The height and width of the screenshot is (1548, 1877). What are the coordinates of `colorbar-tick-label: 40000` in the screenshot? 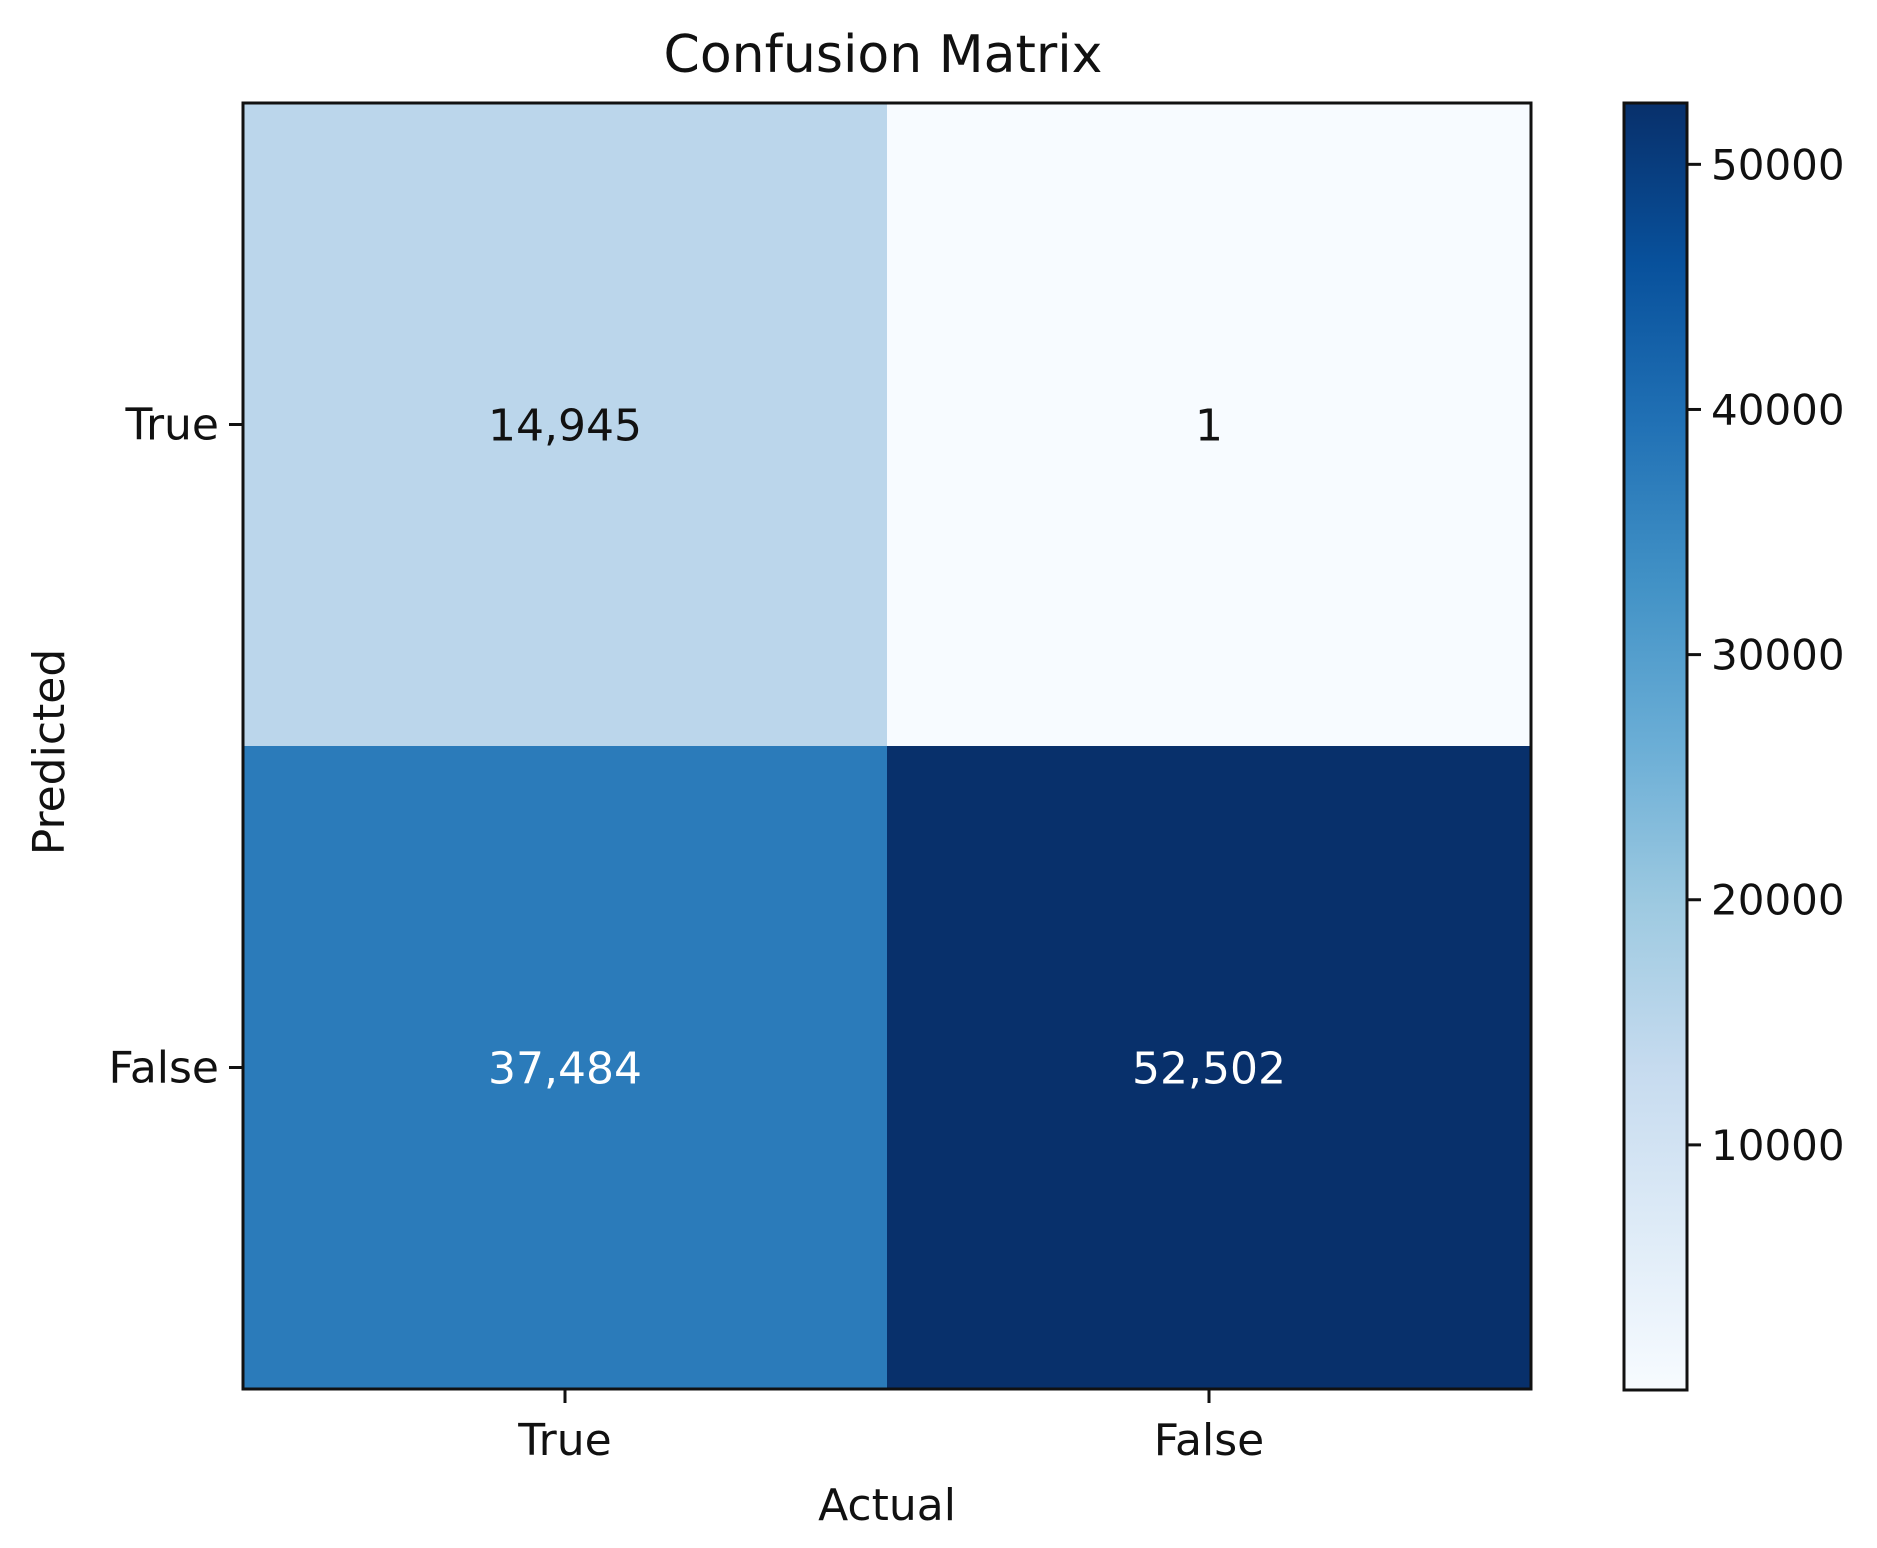 It's located at (1778, 409).